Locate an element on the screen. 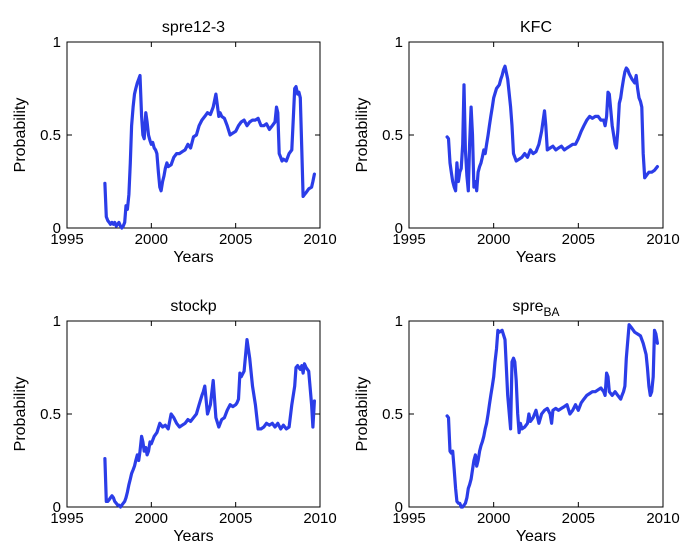 The width and height of the screenshot is (694, 554). chart-title-subscript: BA is located at coordinates (552, 312).